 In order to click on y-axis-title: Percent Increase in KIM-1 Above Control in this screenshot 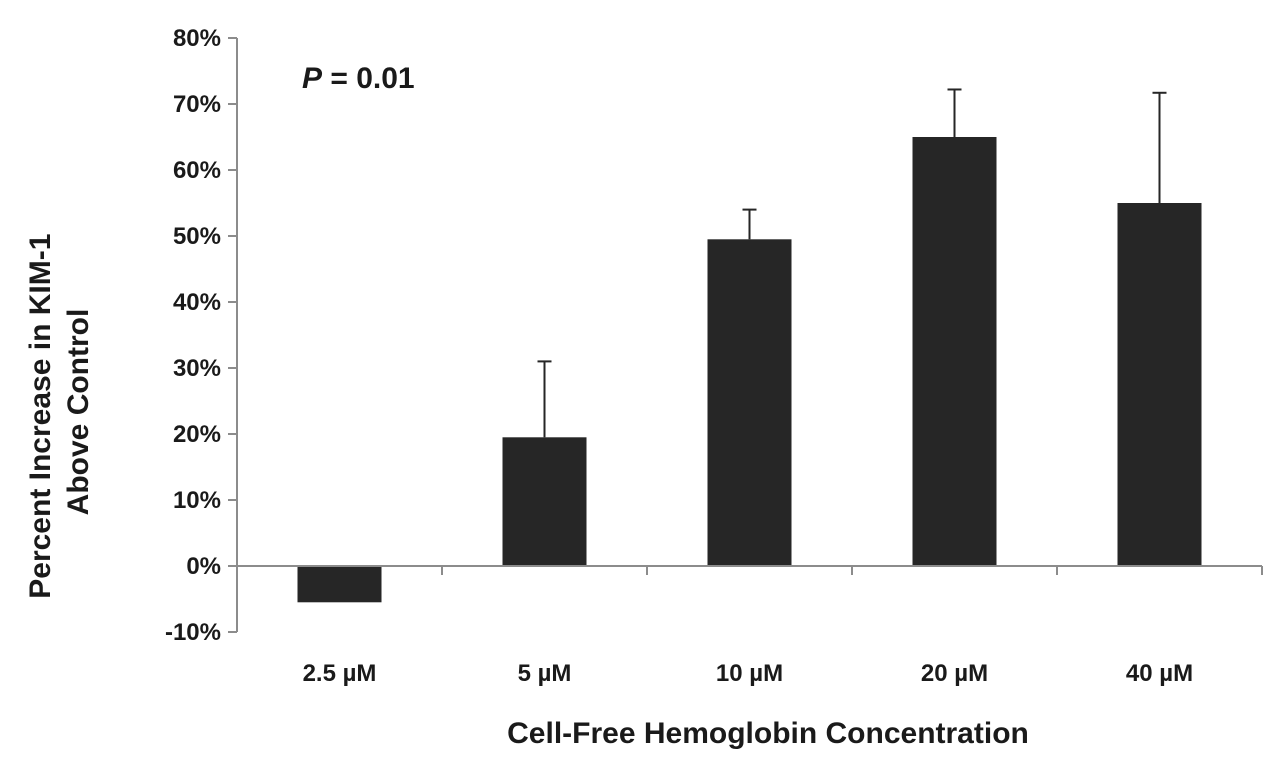, I will do `click(59, 412)`.